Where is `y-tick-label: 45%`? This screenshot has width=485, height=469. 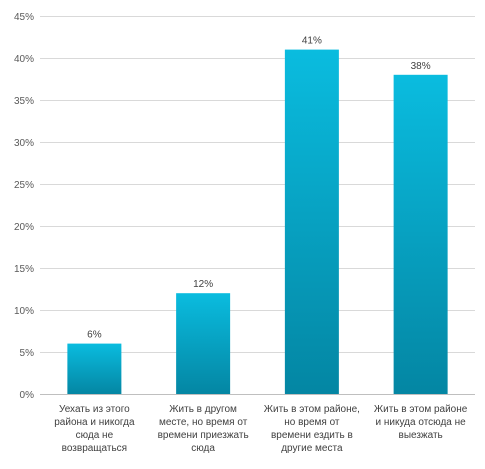
y-tick-label: 45% is located at coordinates (24, 17).